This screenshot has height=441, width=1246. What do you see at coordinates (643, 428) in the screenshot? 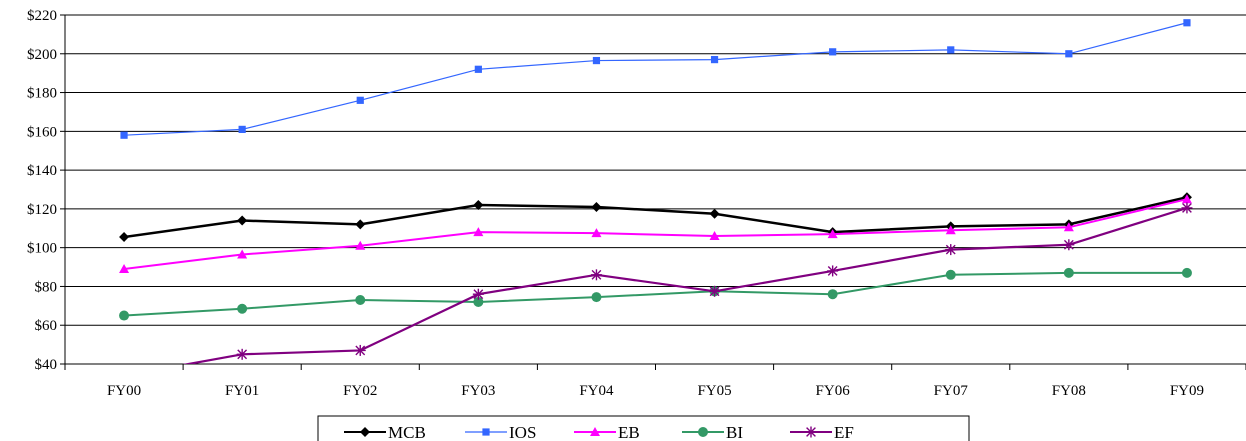
I see `legend-box` at bounding box center [643, 428].